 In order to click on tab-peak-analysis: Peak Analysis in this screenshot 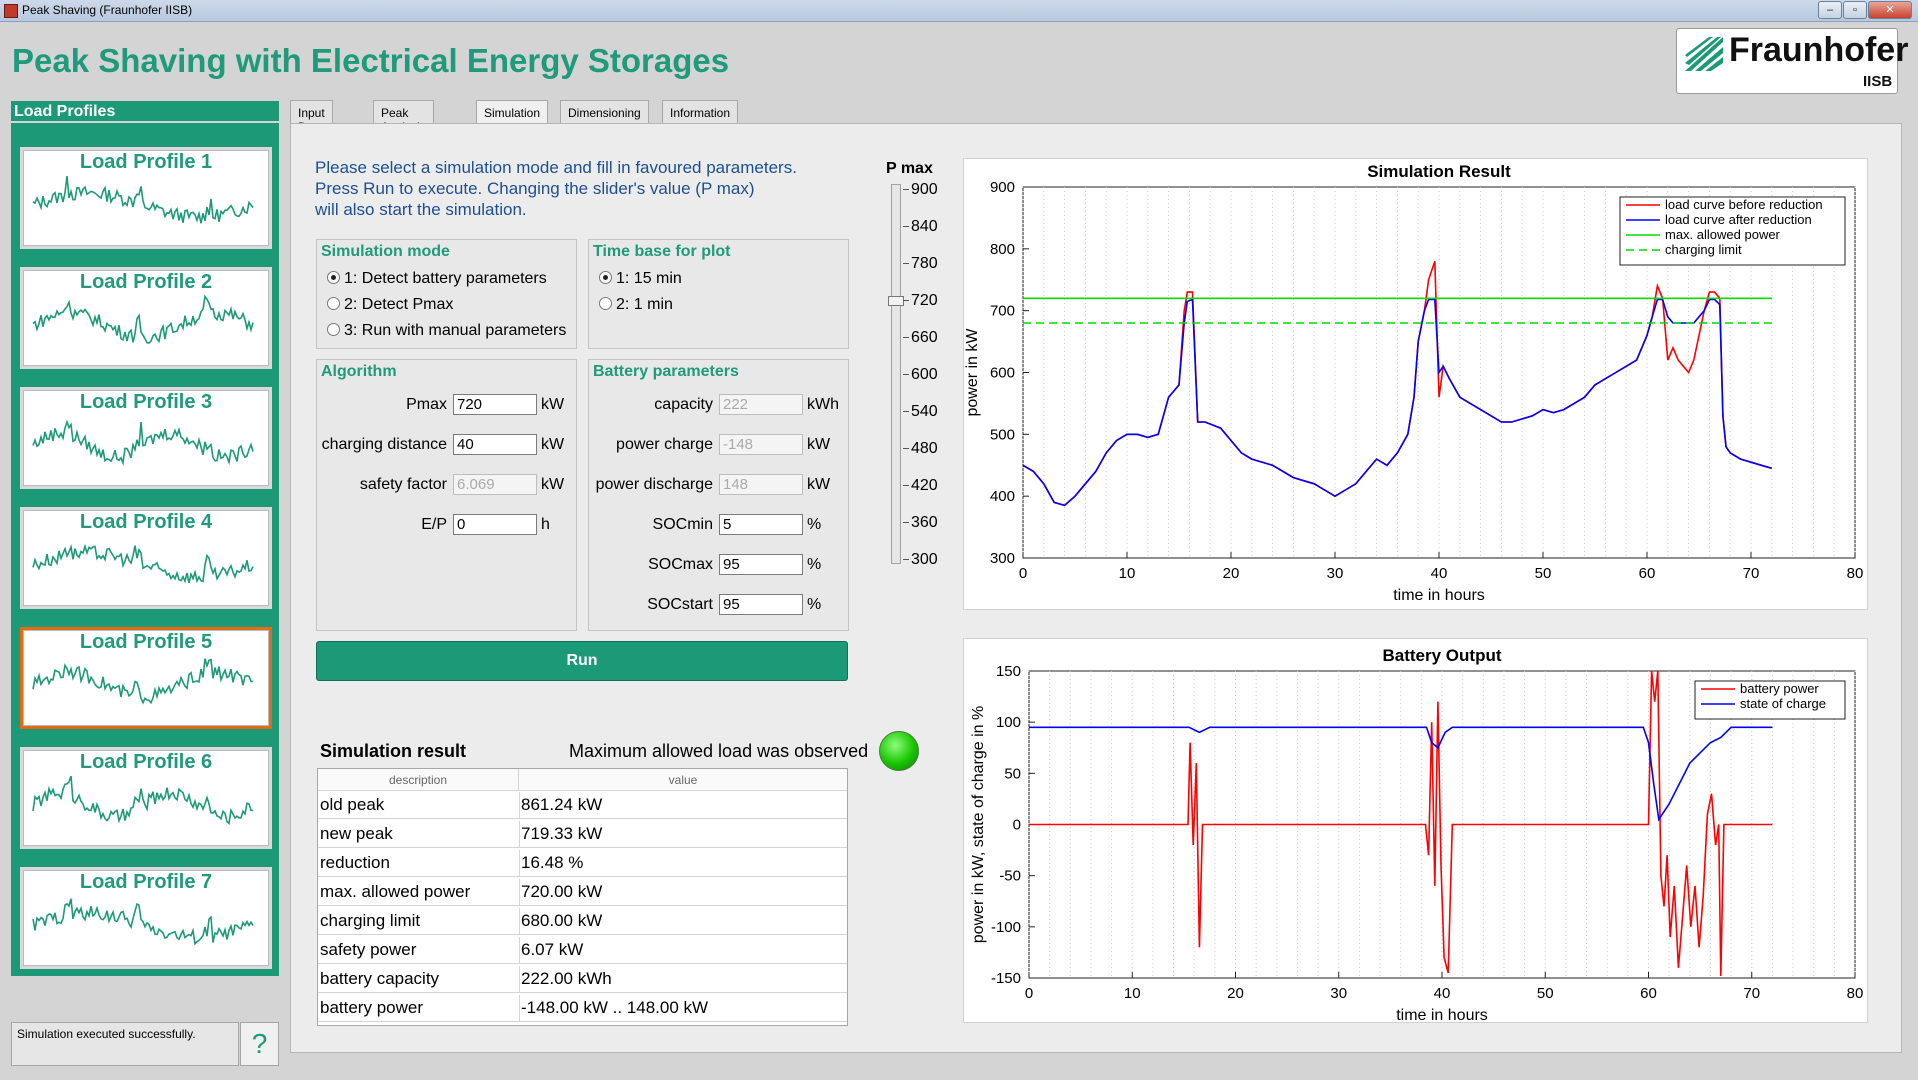, I will do `click(403, 117)`.